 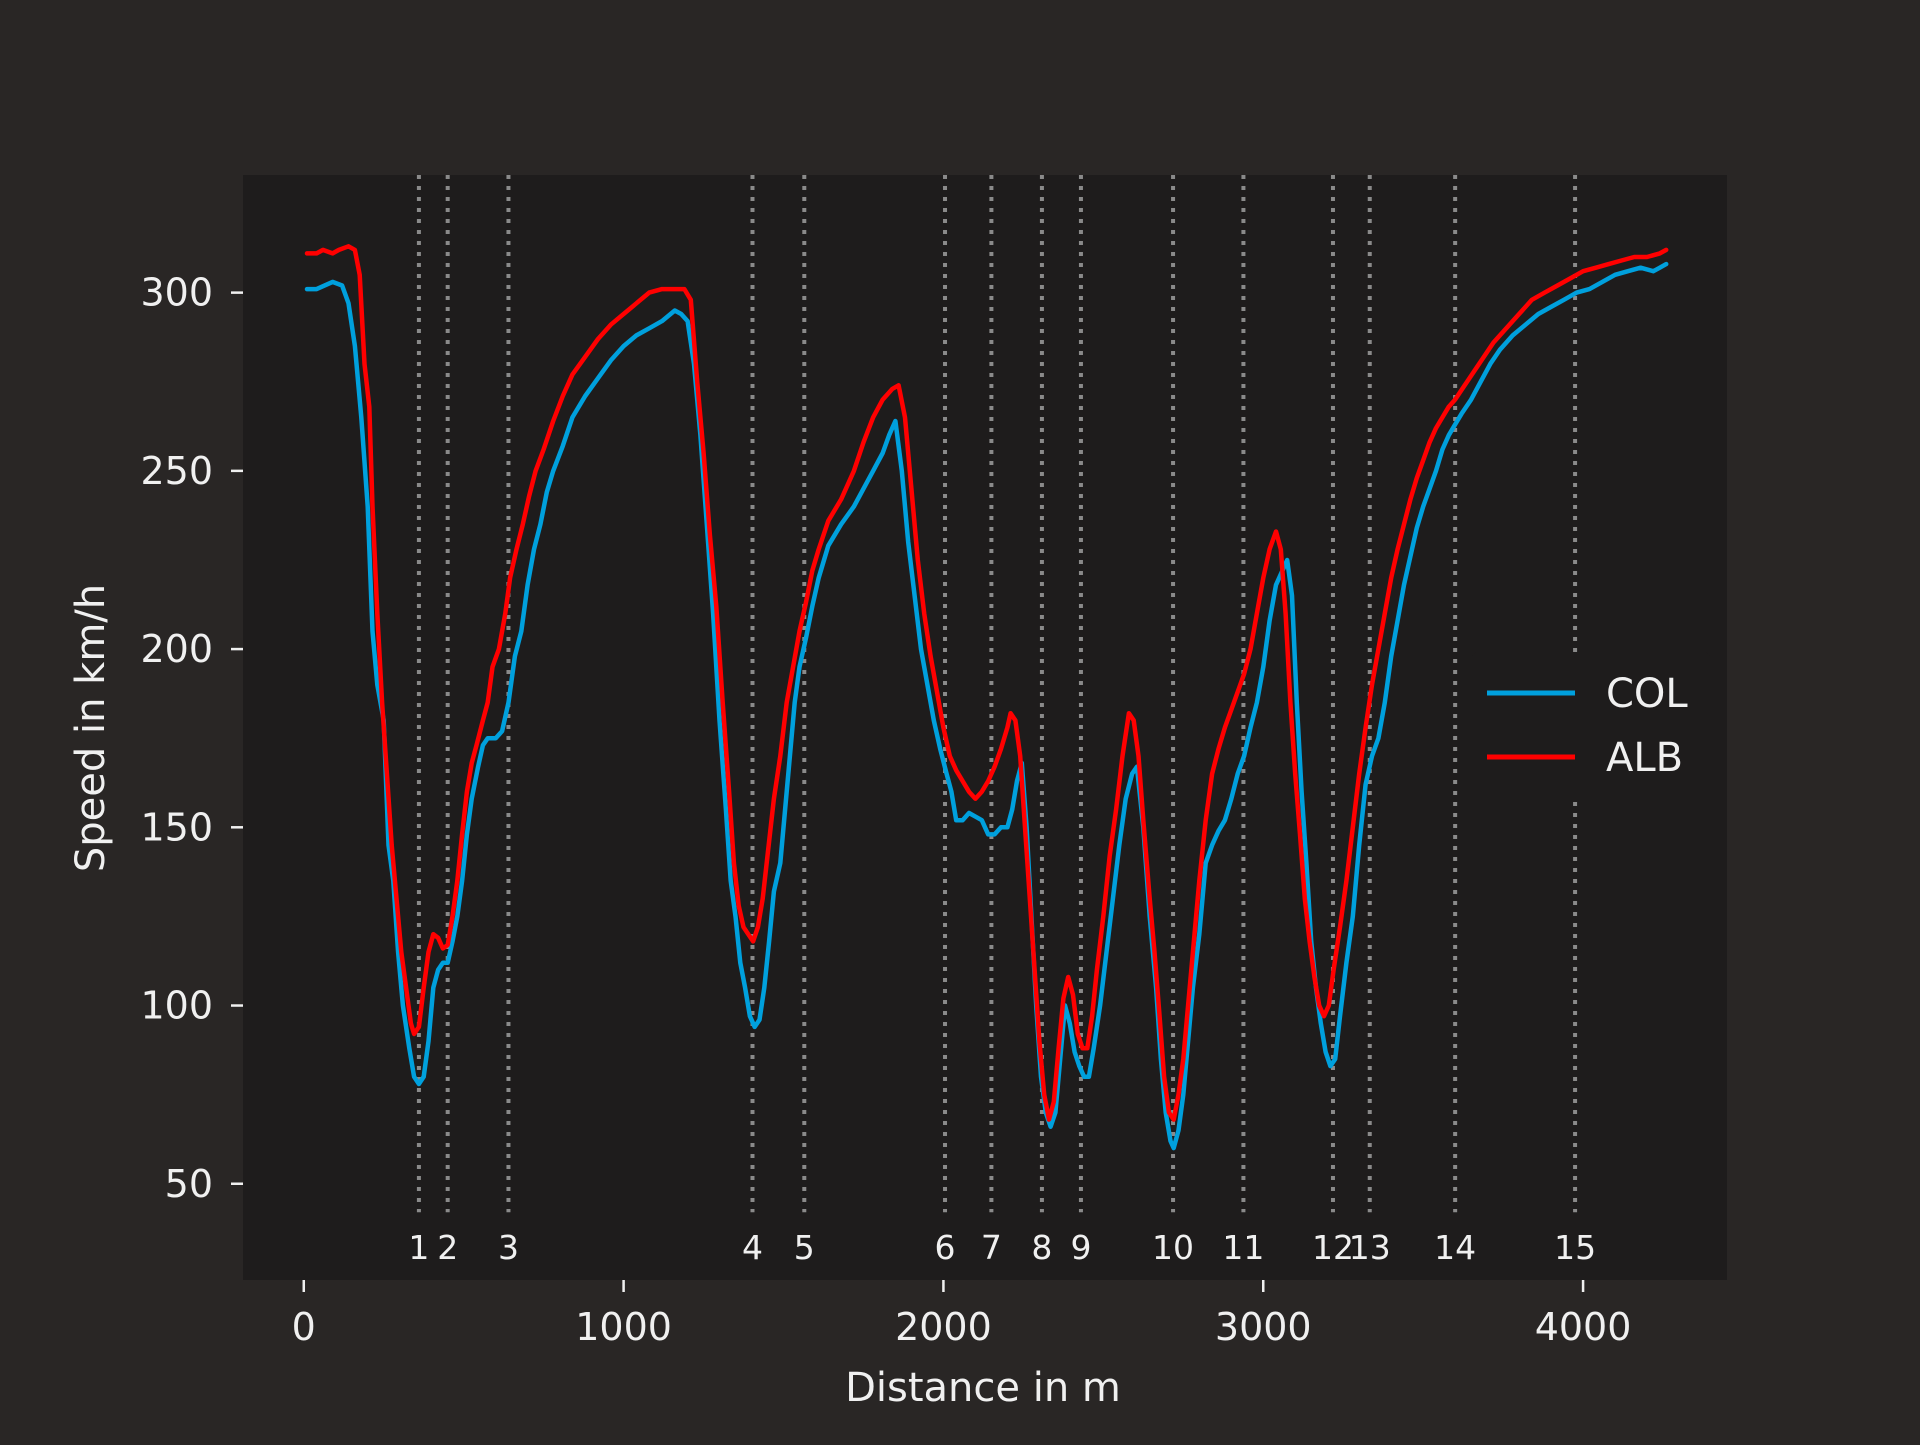 What do you see at coordinates (1455, 1247) in the screenshot?
I see `corner-label-14: 14` at bounding box center [1455, 1247].